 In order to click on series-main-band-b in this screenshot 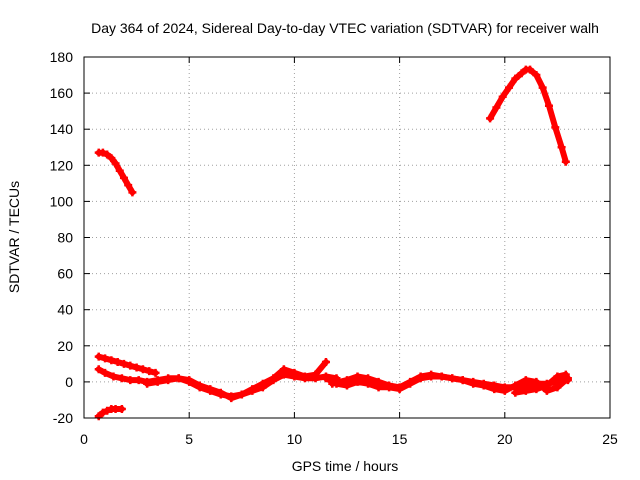, I will do `click(236, 380)`.